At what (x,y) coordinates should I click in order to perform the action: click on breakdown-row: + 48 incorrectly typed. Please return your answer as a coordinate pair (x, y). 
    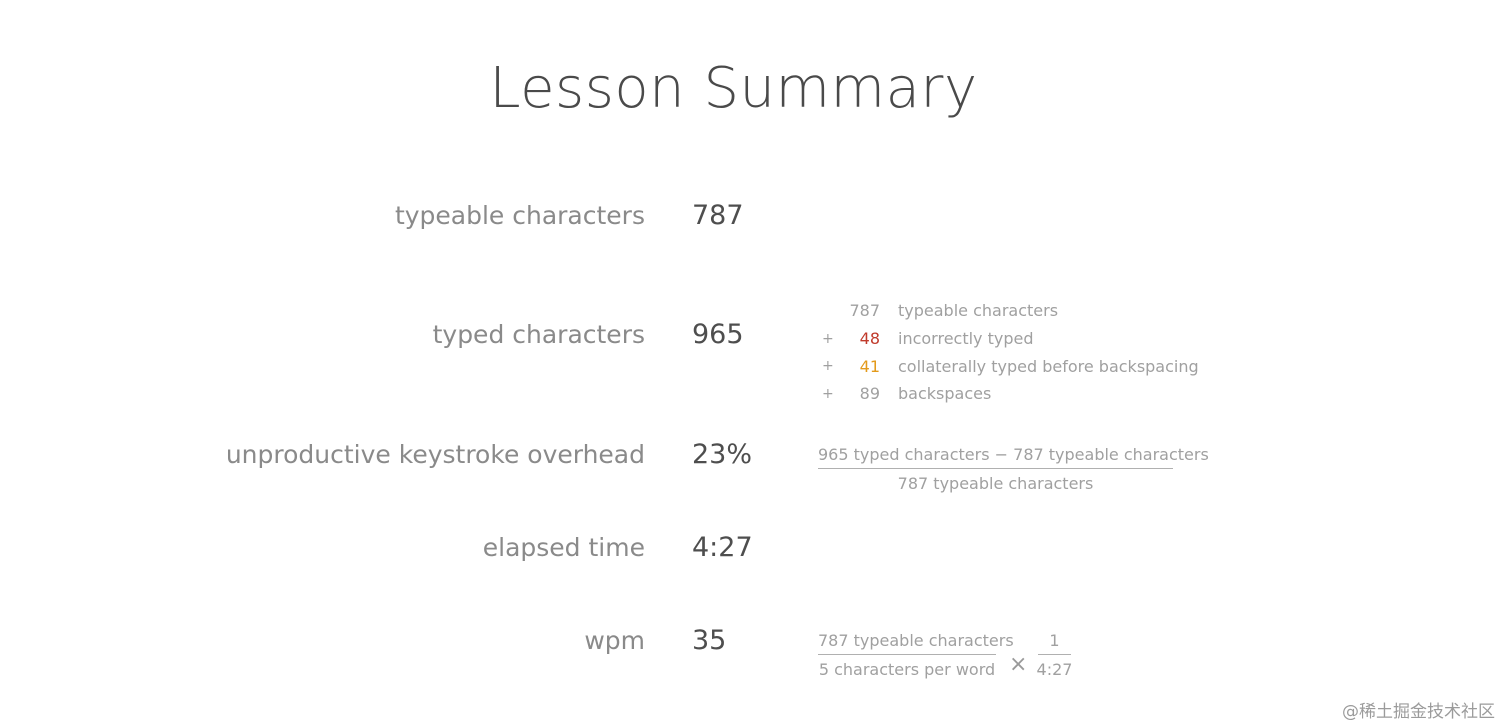
    Looking at the image, I should click on (1007, 339).